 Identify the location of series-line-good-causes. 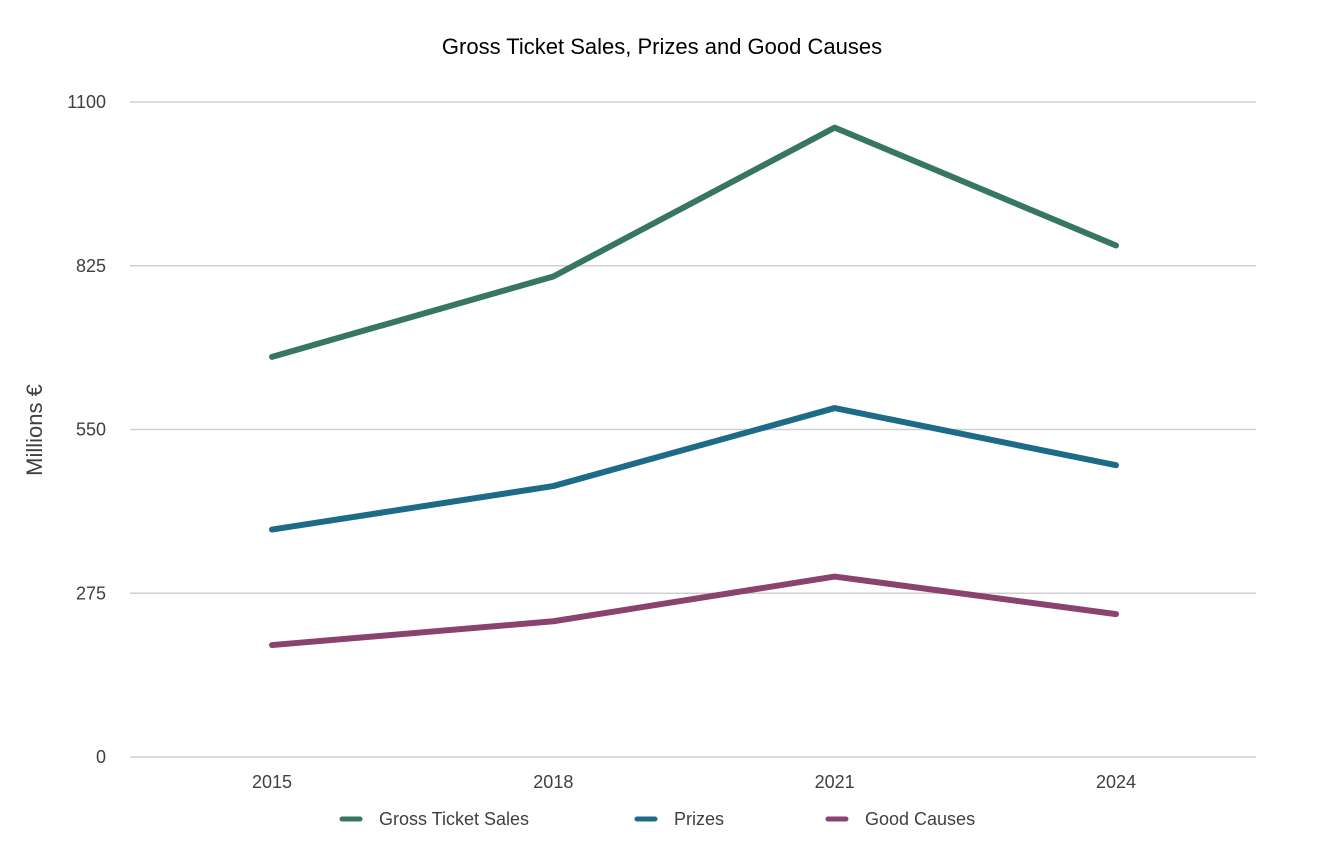
(694, 611).